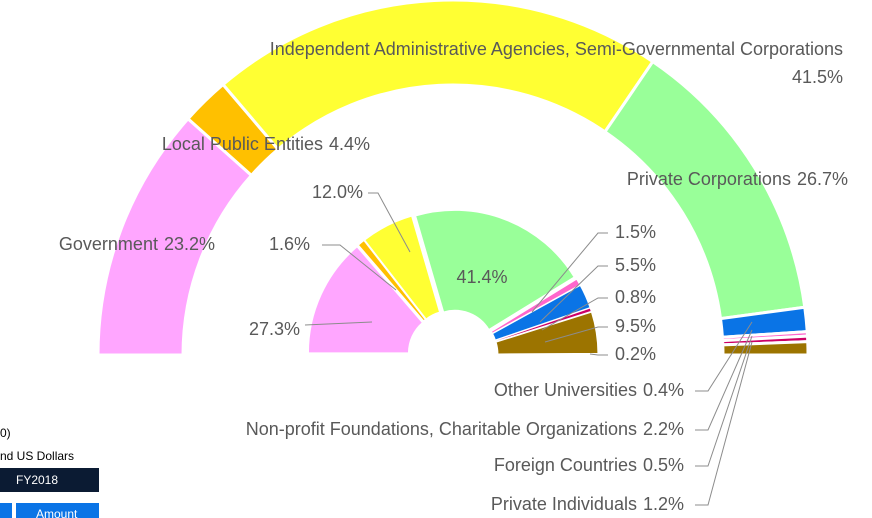  What do you see at coordinates (663, 390) in the screenshot?
I see `value-label: 0.4%` at bounding box center [663, 390].